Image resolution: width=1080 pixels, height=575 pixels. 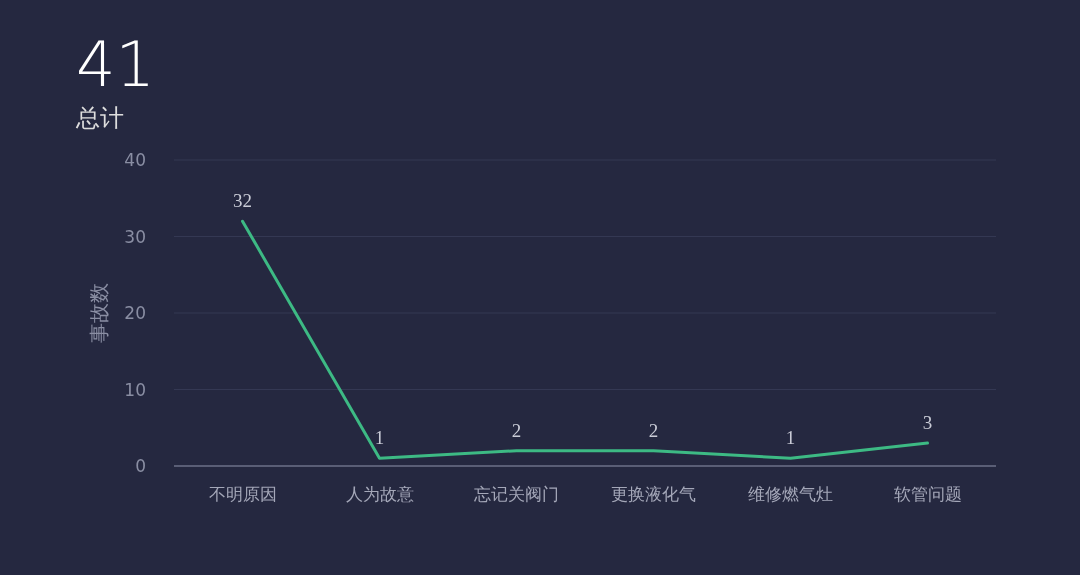 What do you see at coordinates (653, 494) in the screenshot?
I see `x-tick-label: 更换液化气` at bounding box center [653, 494].